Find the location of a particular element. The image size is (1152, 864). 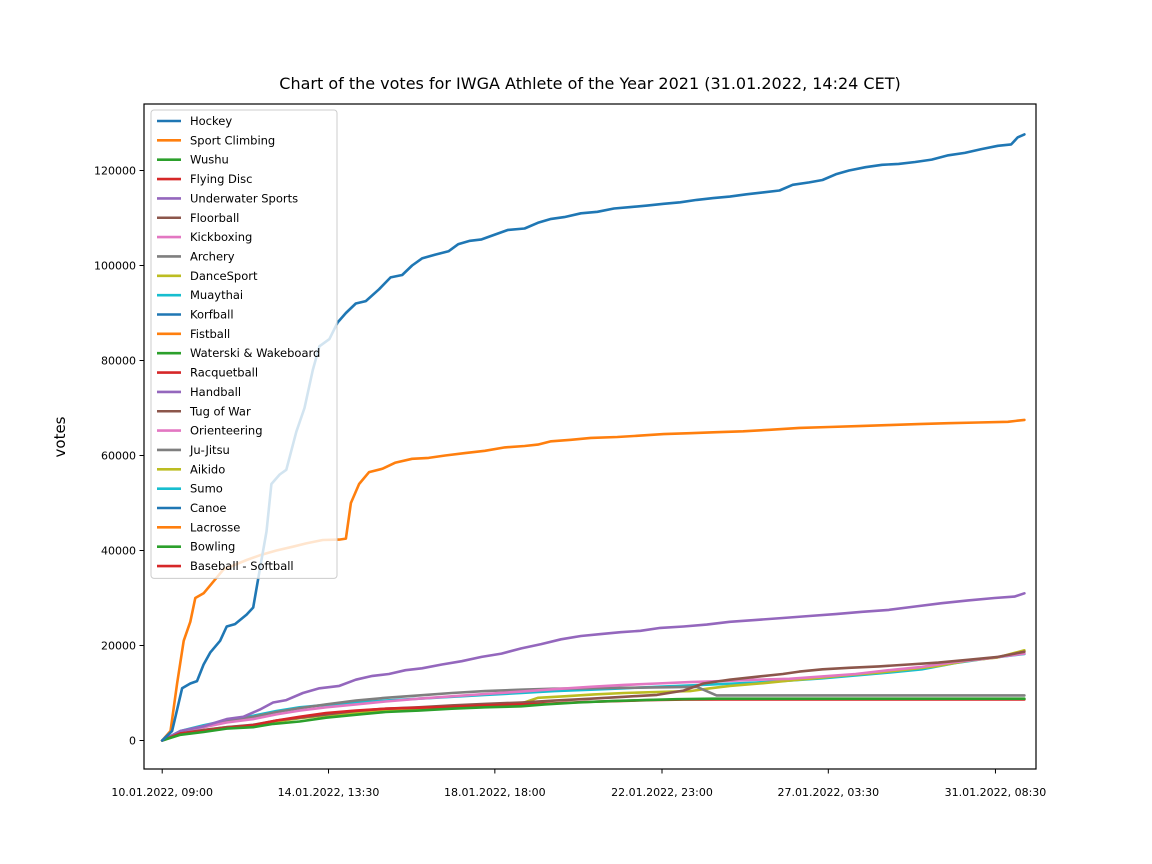

y-tick-label: 60000 is located at coordinates (118, 456).